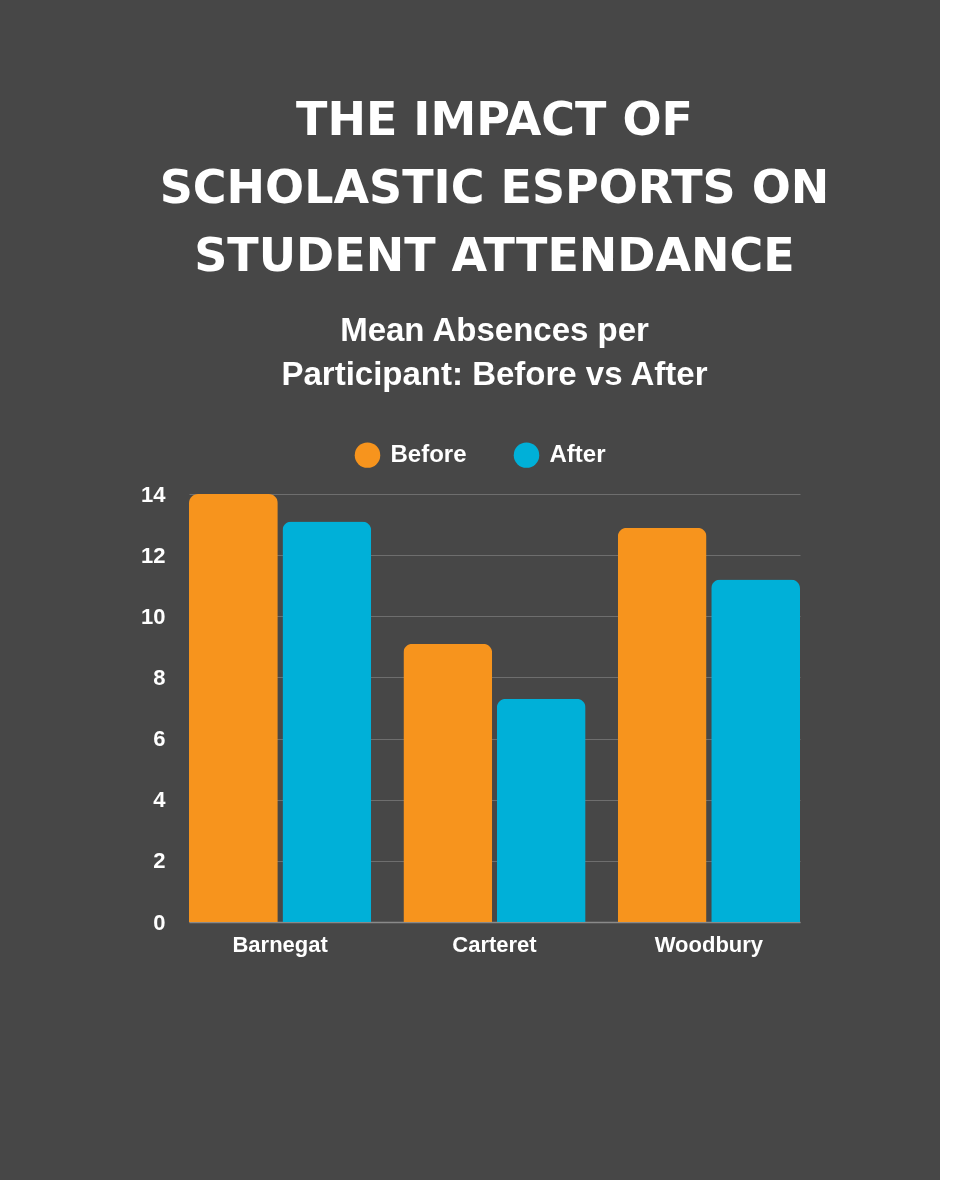 Image resolution: width=960 pixels, height=1200 pixels. Describe the element at coordinates (577, 454) in the screenshot. I see `legend-label: After` at that location.